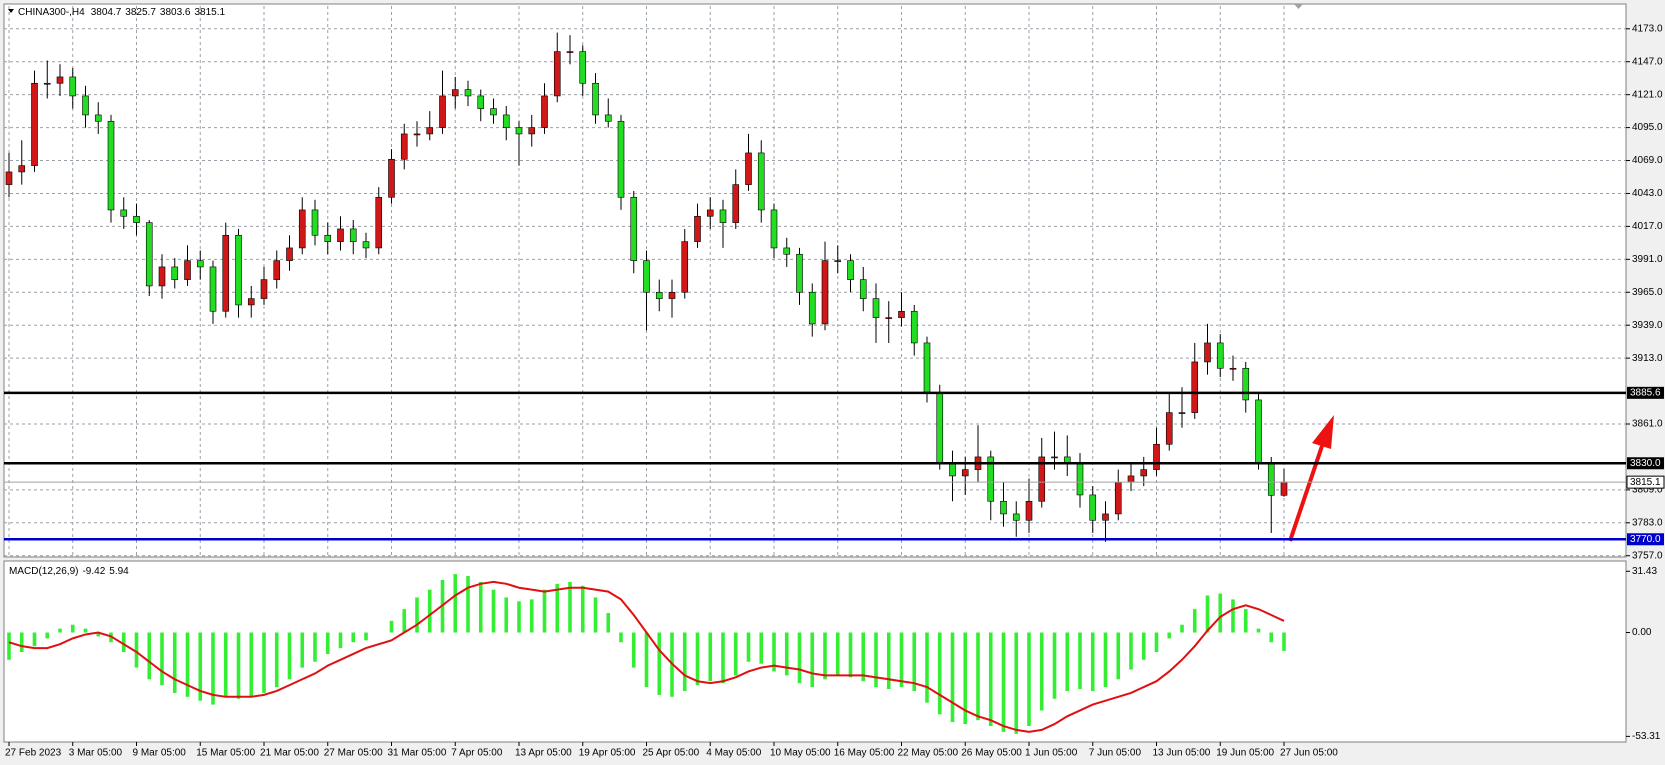 The height and width of the screenshot is (765, 1665). Describe the element at coordinates (106, 12) in the screenshot. I see `header-open: 3804.7` at that location.